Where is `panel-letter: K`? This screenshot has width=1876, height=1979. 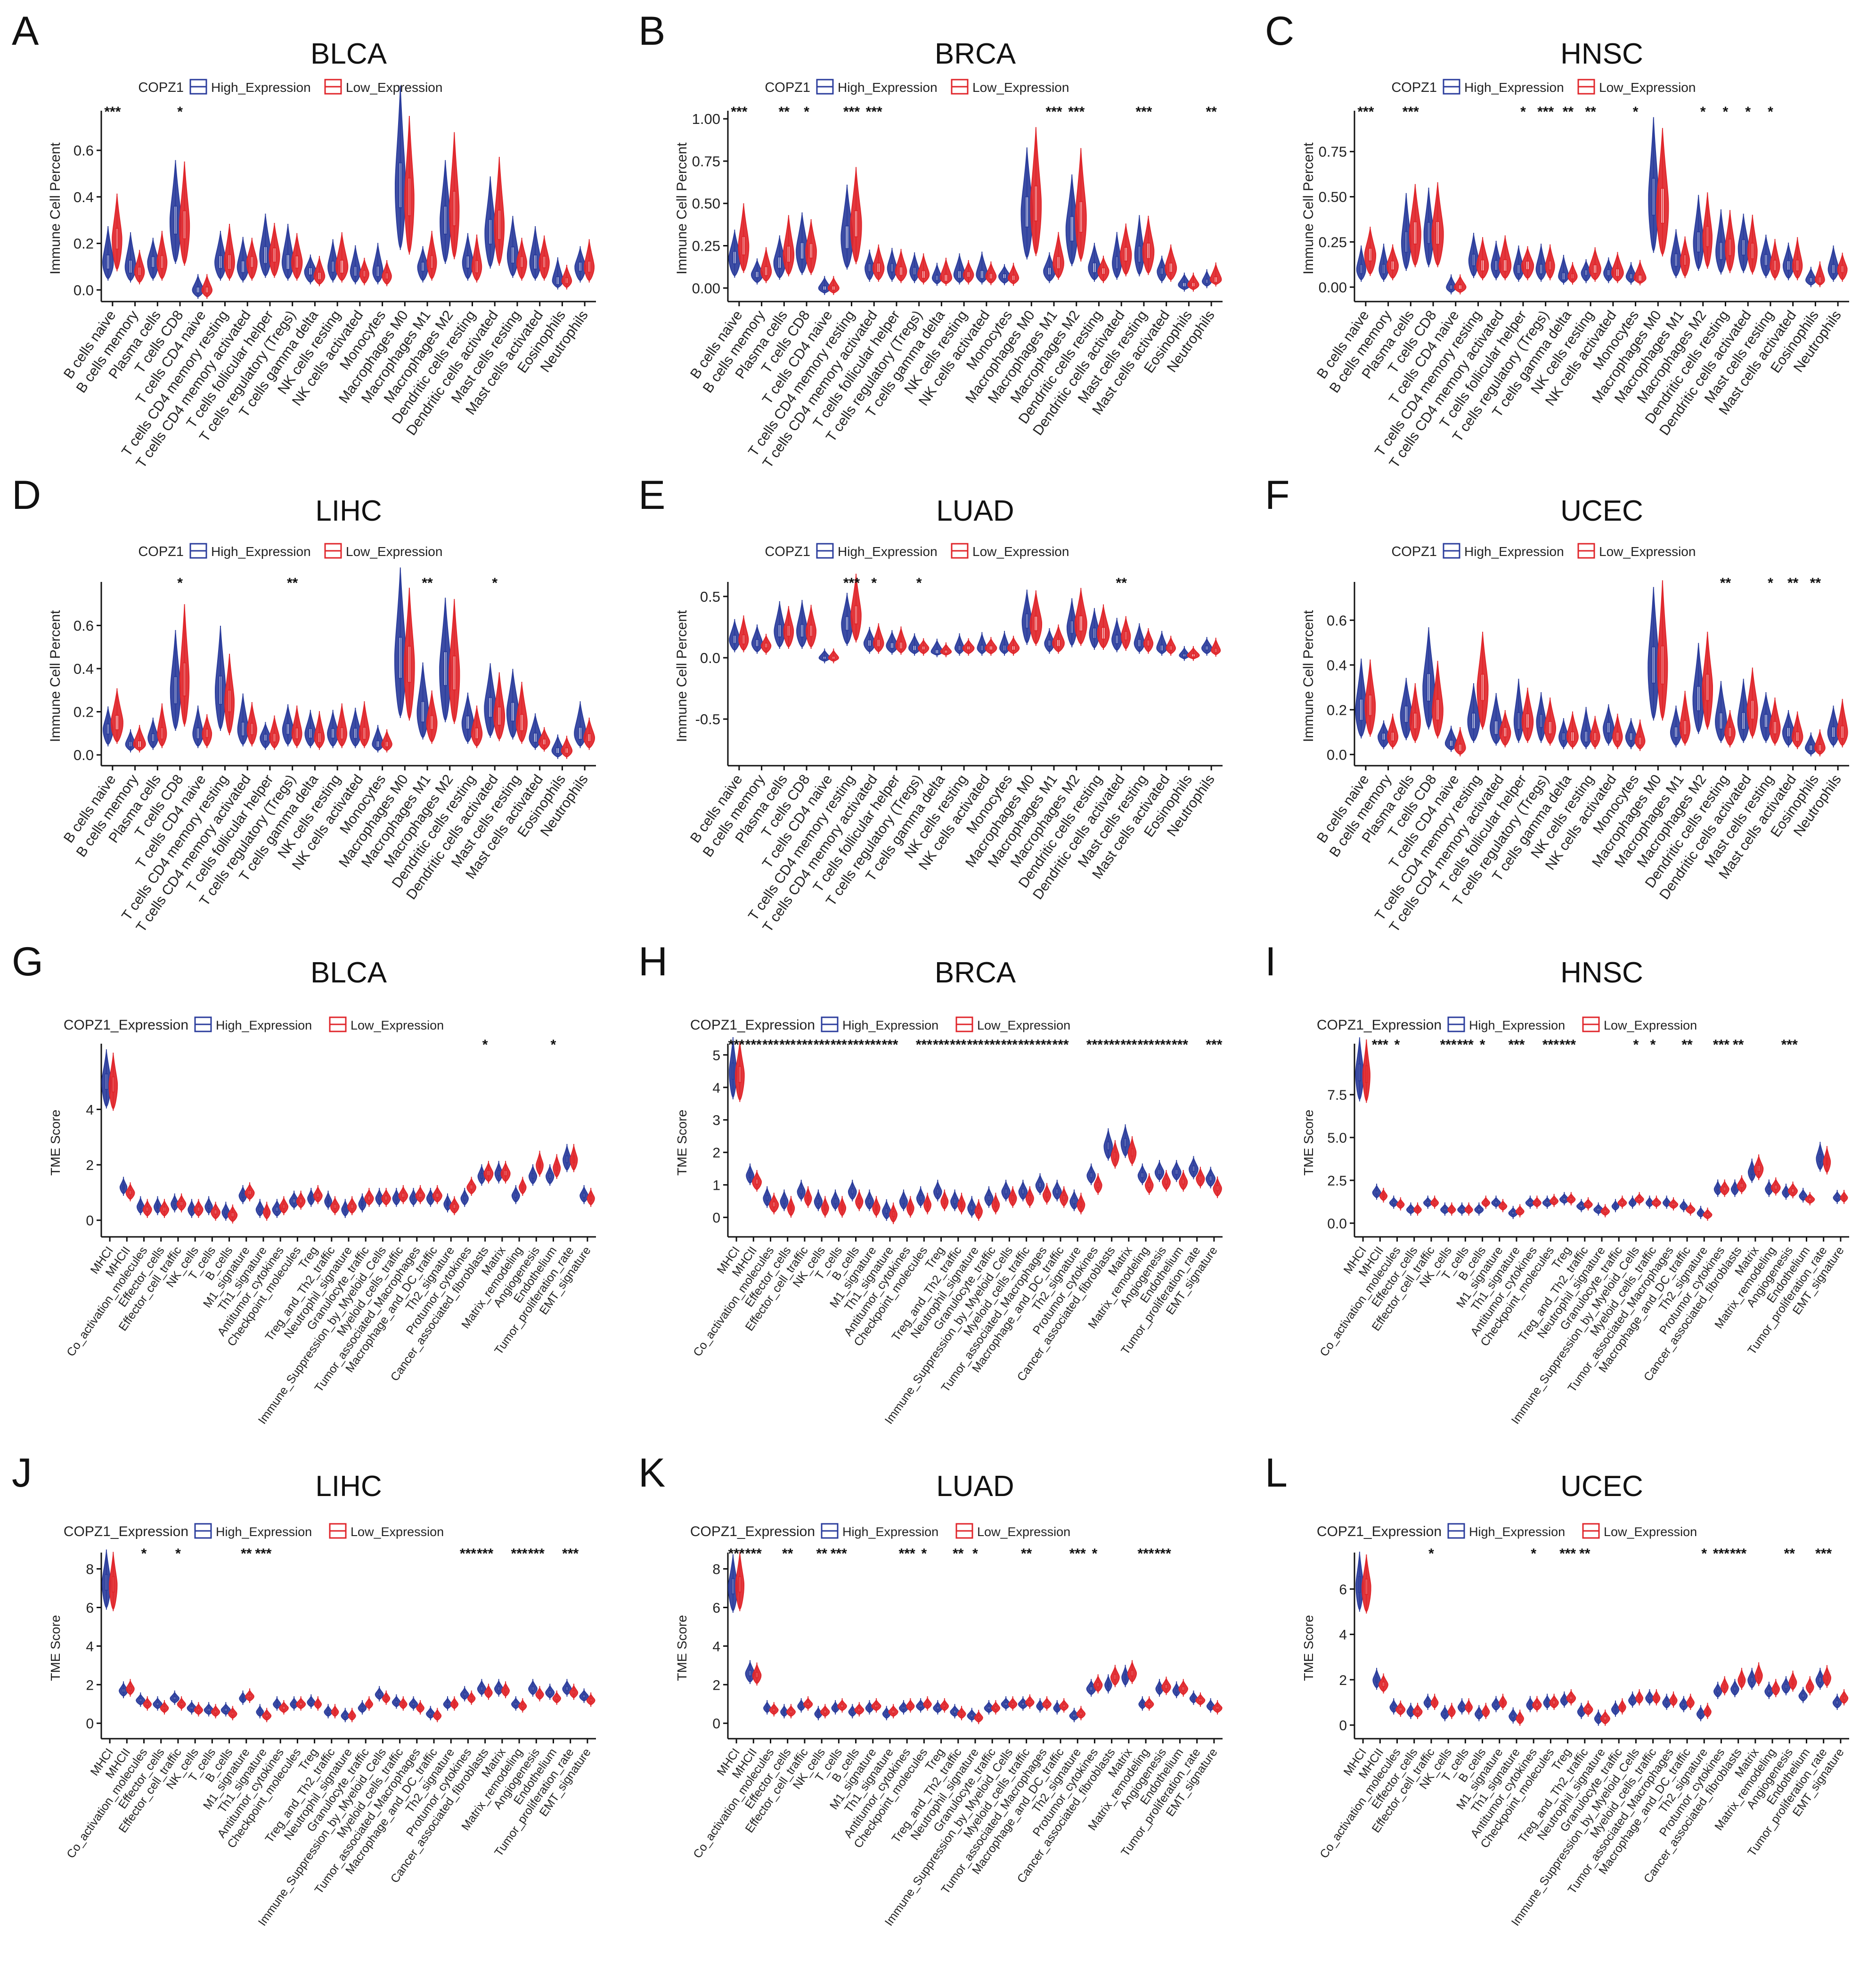
panel-letter: K is located at coordinates (651, 1473).